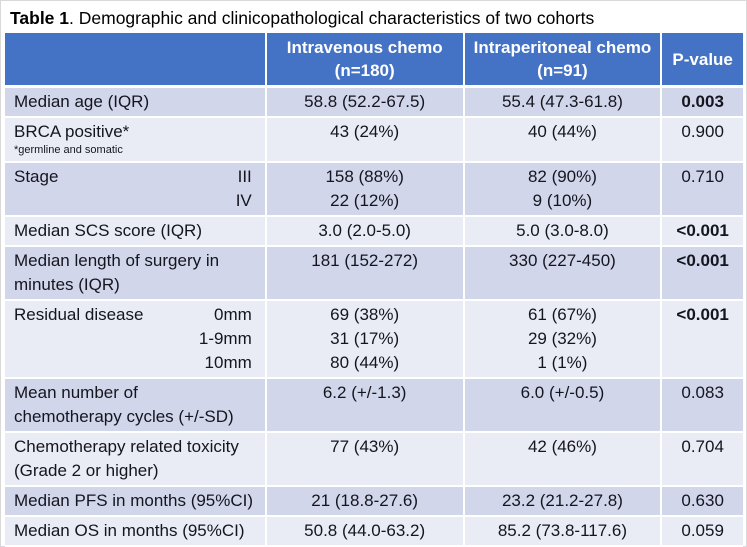 The height and width of the screenshot is (547, 747). Describe the element at coordinates (76, 392) in the screenshot. I see `row-label-line1: Mean number of` at that location.